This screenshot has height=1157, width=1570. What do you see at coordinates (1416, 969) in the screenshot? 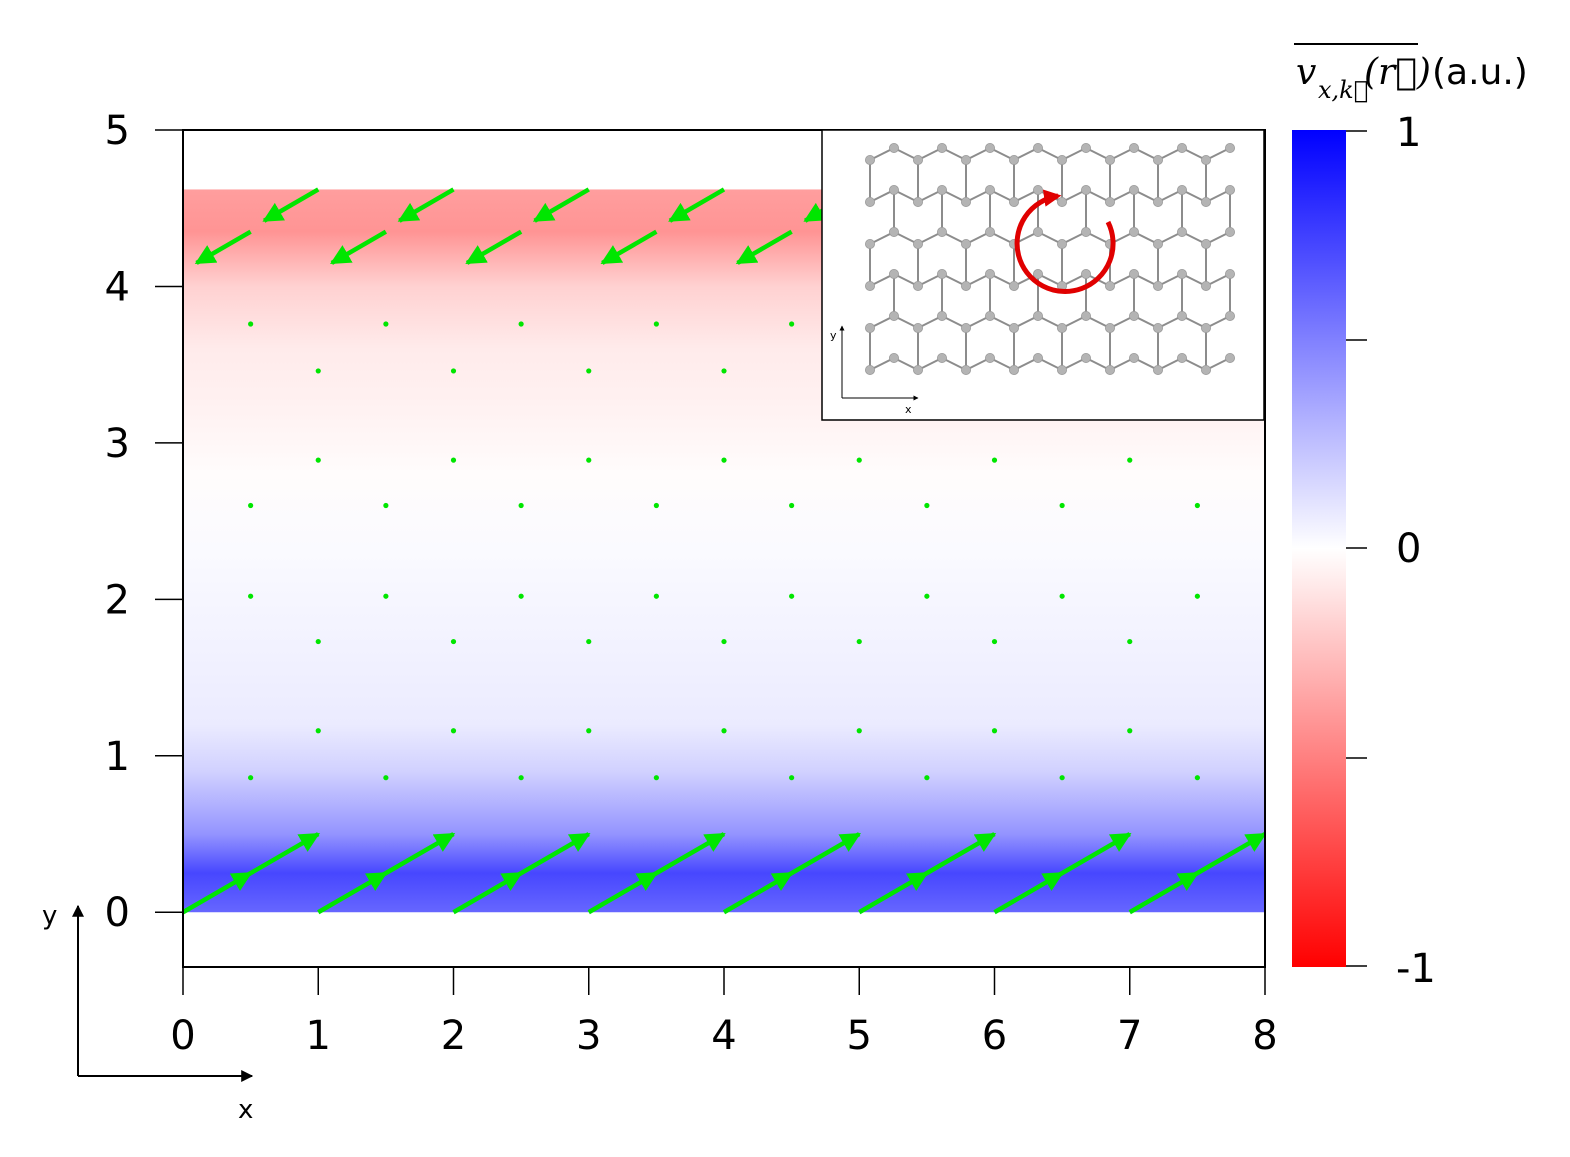
I see `colorbar-min-label: -1` at bounding box center [1416, 969].